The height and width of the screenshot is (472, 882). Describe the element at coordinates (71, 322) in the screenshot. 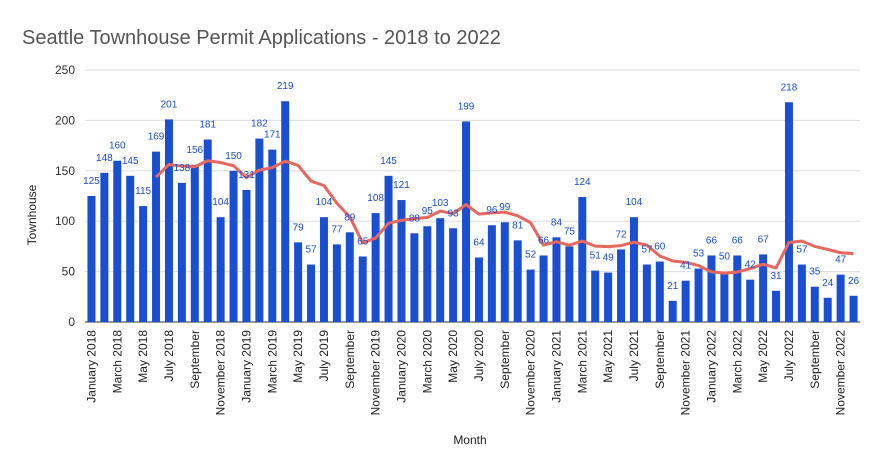

I see `y-tick-label: 0` at that location.